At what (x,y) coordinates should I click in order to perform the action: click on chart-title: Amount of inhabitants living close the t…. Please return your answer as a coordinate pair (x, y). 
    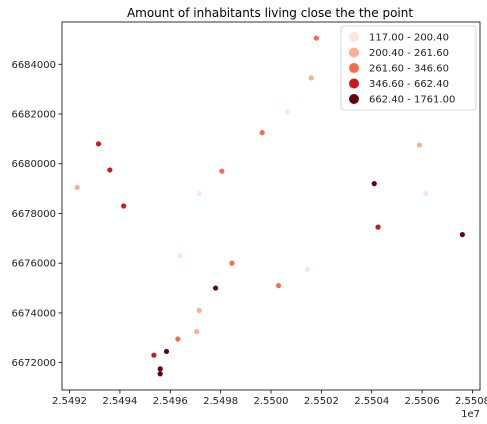
    Looking at the image, I should click on (270, 13).